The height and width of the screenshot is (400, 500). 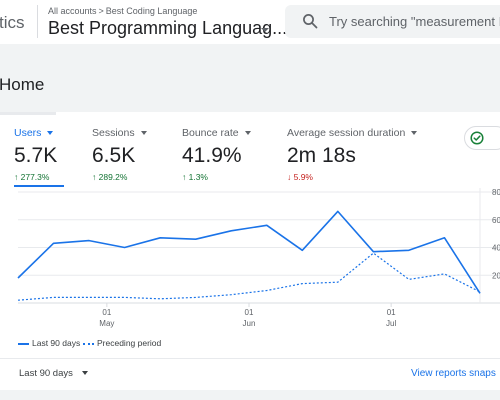 What do you see at coordinates (249, 323) in the screenshot?
I see `x-tick-label: Jun` at bounding box center [249, 323].